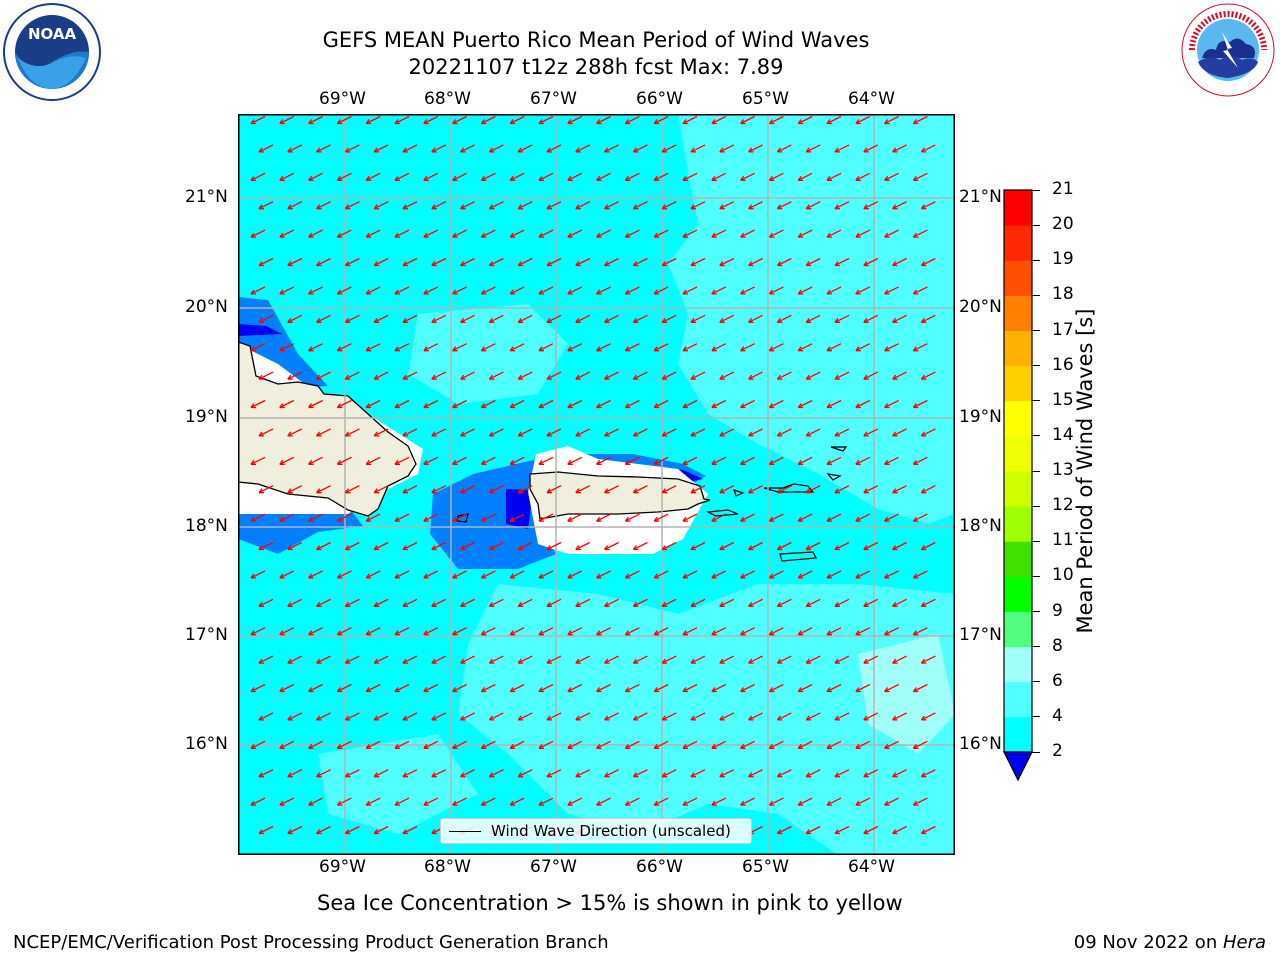 The width and height of the screenshot is (1280, 960). What do you see at coordinates (1057, 715) in the screenshot?
I see `colorbar-tick-label: 4` at bounding box center [1057, 715].